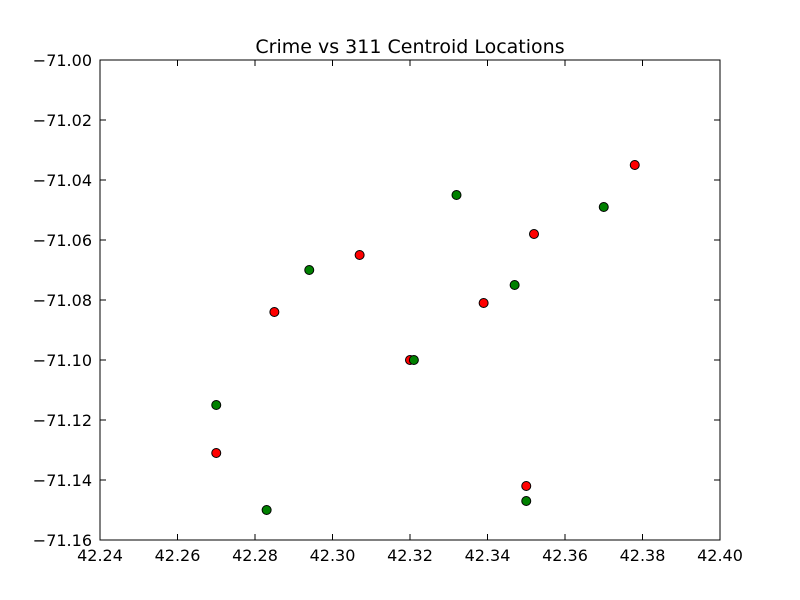 This screenshot has width=800, height=600. I want to click on x-tick-label: 42.36, so click(565, 555).